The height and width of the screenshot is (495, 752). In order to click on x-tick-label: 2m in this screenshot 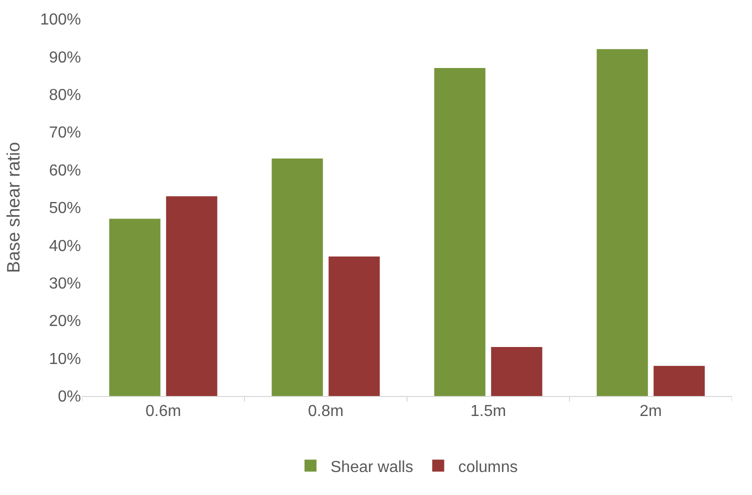, I will do `click(651, 411)`.